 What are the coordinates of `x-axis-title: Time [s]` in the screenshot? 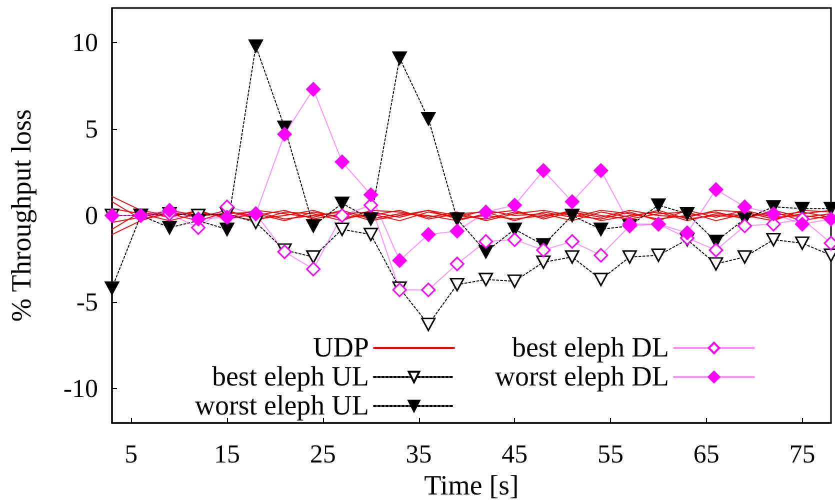 It's located at (471, 486).